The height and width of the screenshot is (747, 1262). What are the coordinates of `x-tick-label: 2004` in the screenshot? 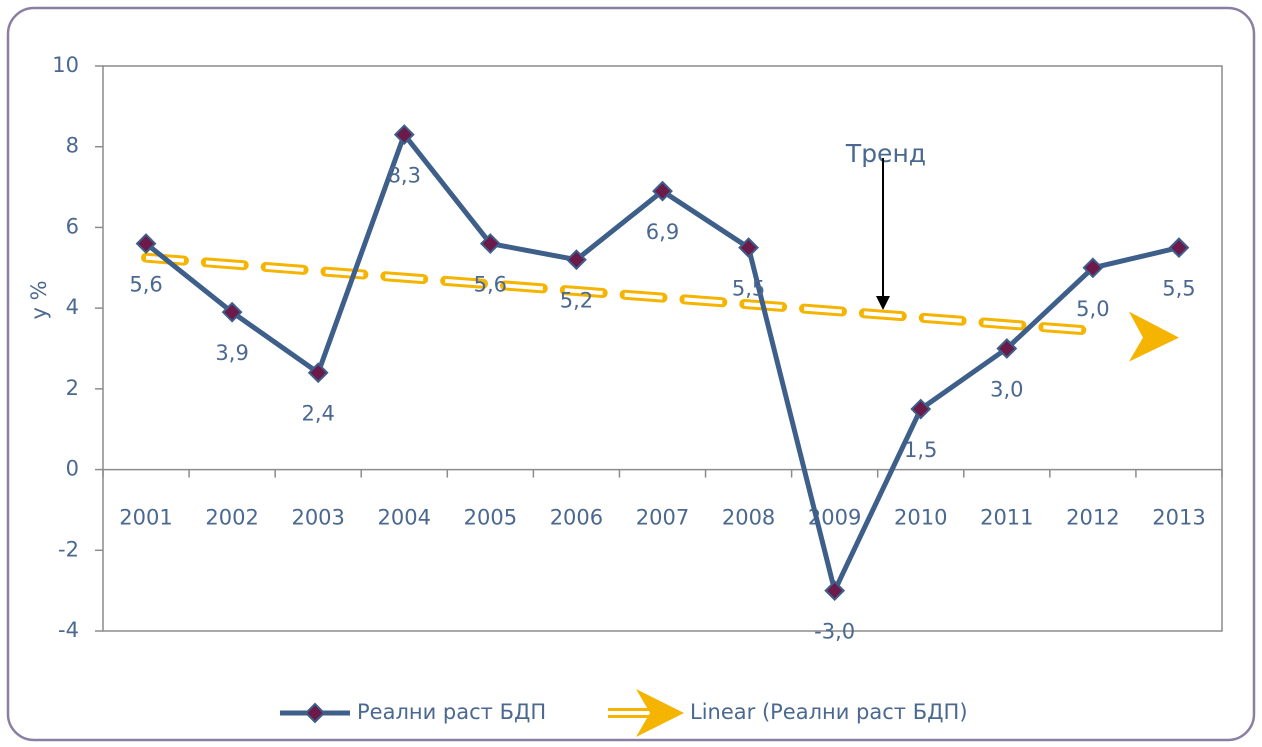 It's located at (404, 518).